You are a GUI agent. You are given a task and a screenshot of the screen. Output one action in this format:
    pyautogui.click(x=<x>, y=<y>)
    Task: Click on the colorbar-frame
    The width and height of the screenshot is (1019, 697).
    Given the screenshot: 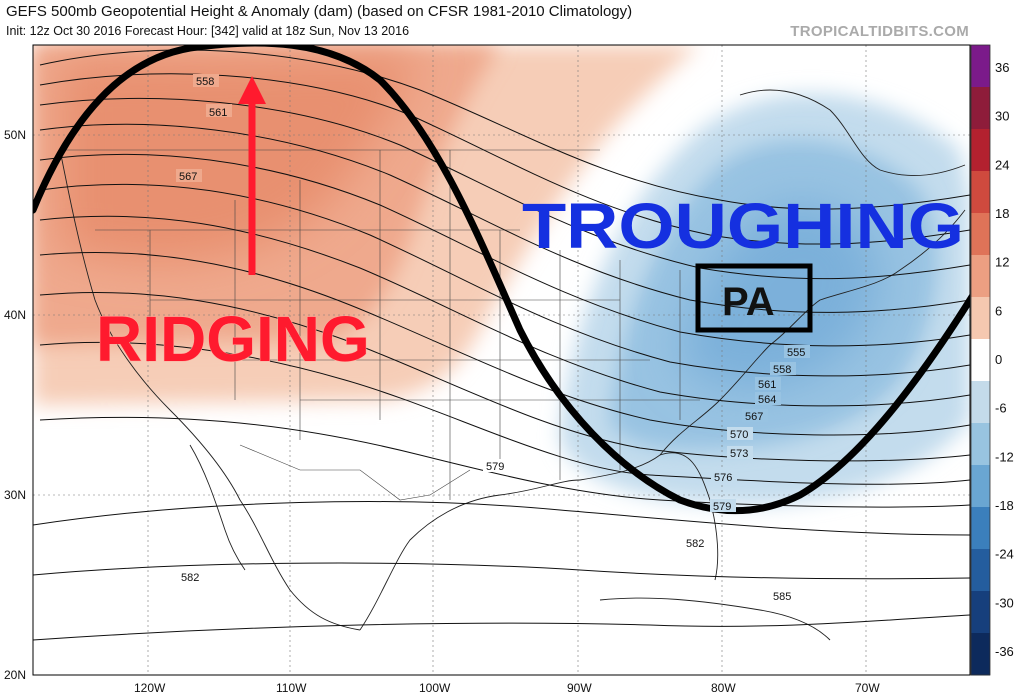 What is the action you would take?
    pyautogui.click(x=980, y=360)
    